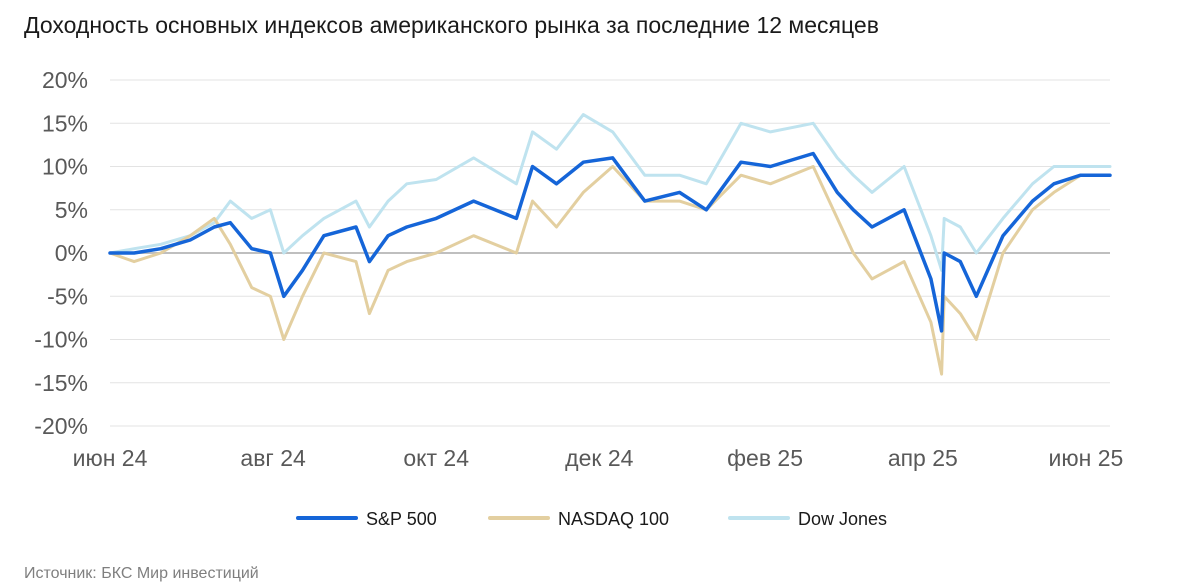 This screenshot has width=1200, height=586. What do you see at coordinates (141, 573) in the screenshot?
I see `source-note: Источник: БКС Мир инвестиций` at bounding box center [141, 573].